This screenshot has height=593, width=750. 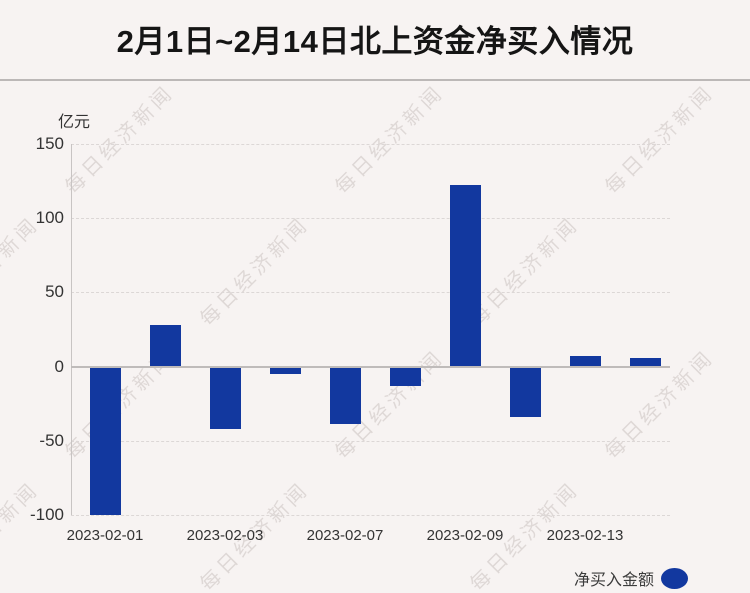 What do you see at coordinates (345, 535) in the screenshot?
I see `x-tick-label: 2023-02-07` at bounding box center [345, 535].